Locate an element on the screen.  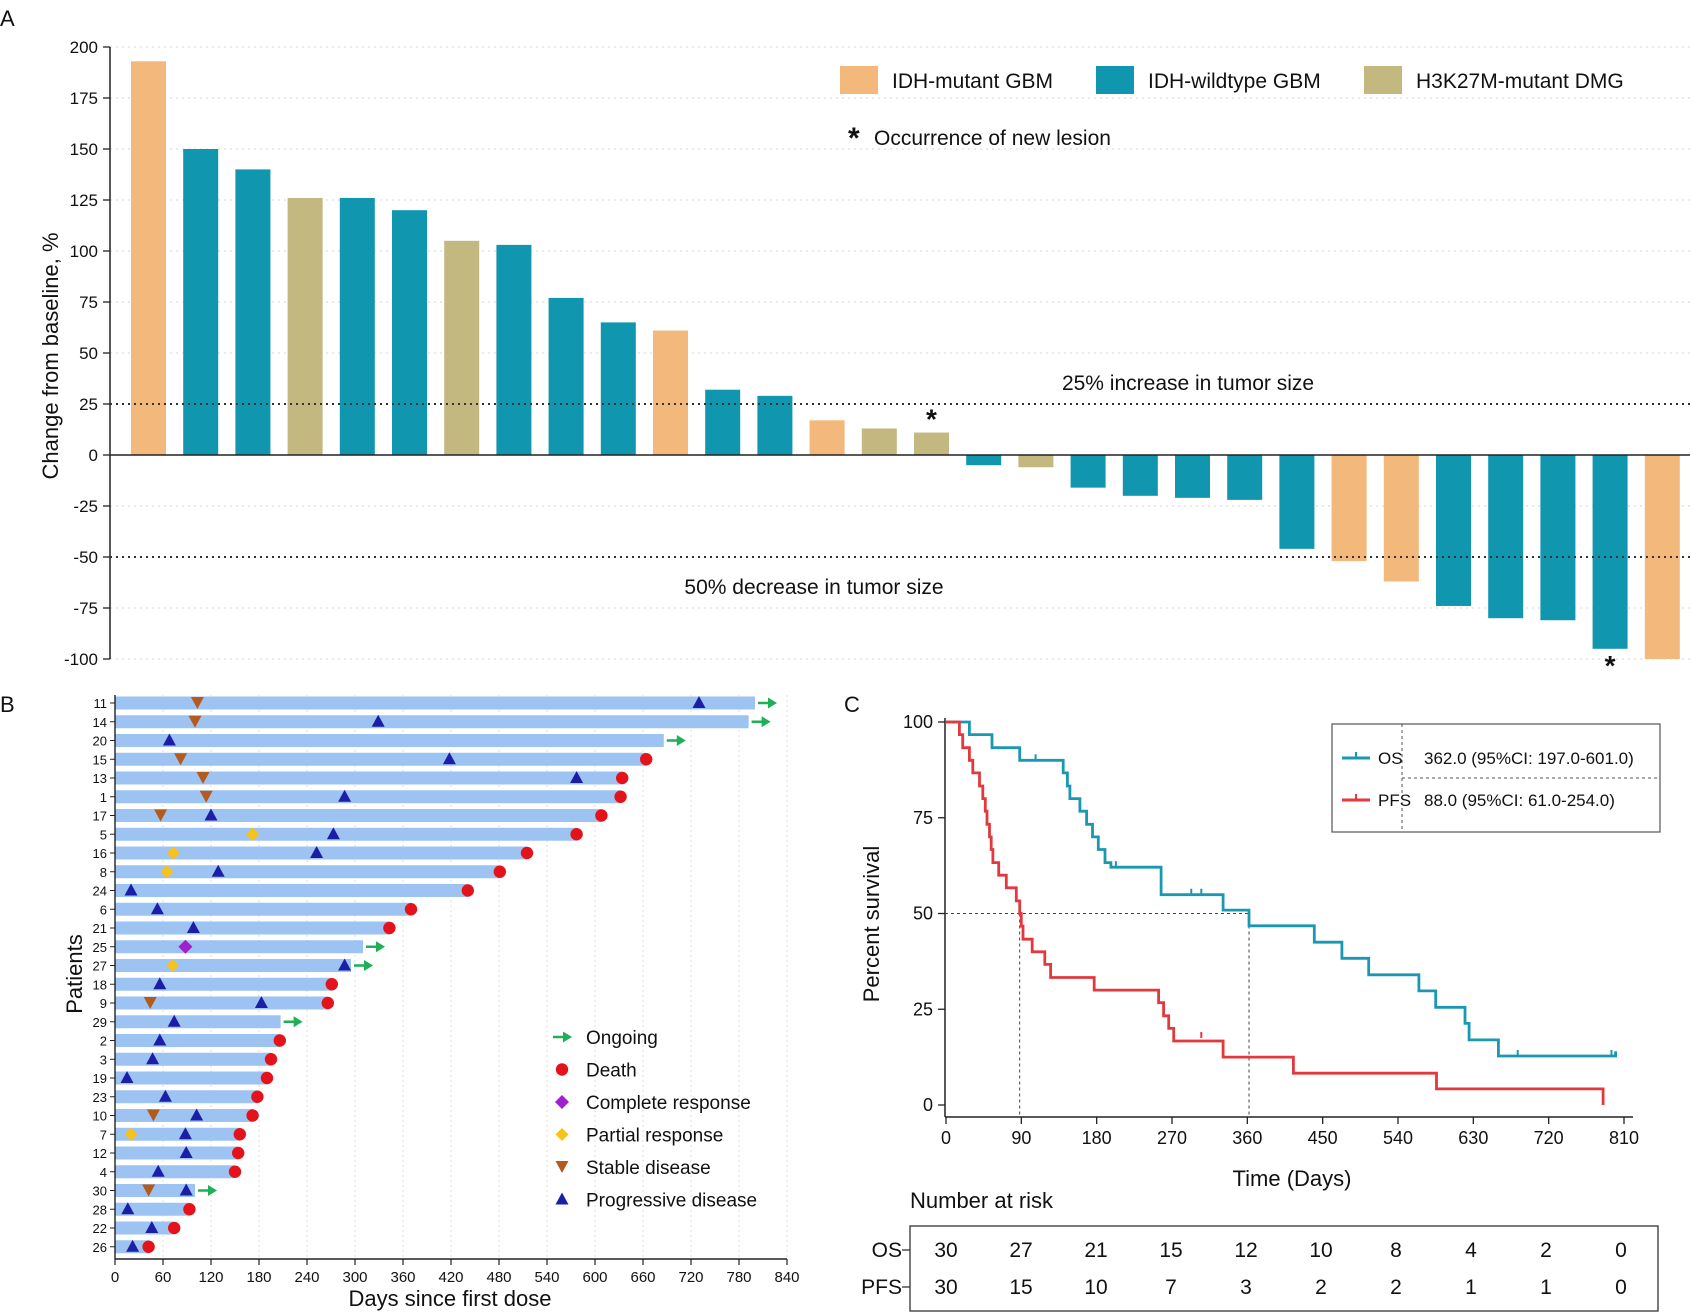
new-lesion-asterisk-icon: * is located at coordinates (854, 138).